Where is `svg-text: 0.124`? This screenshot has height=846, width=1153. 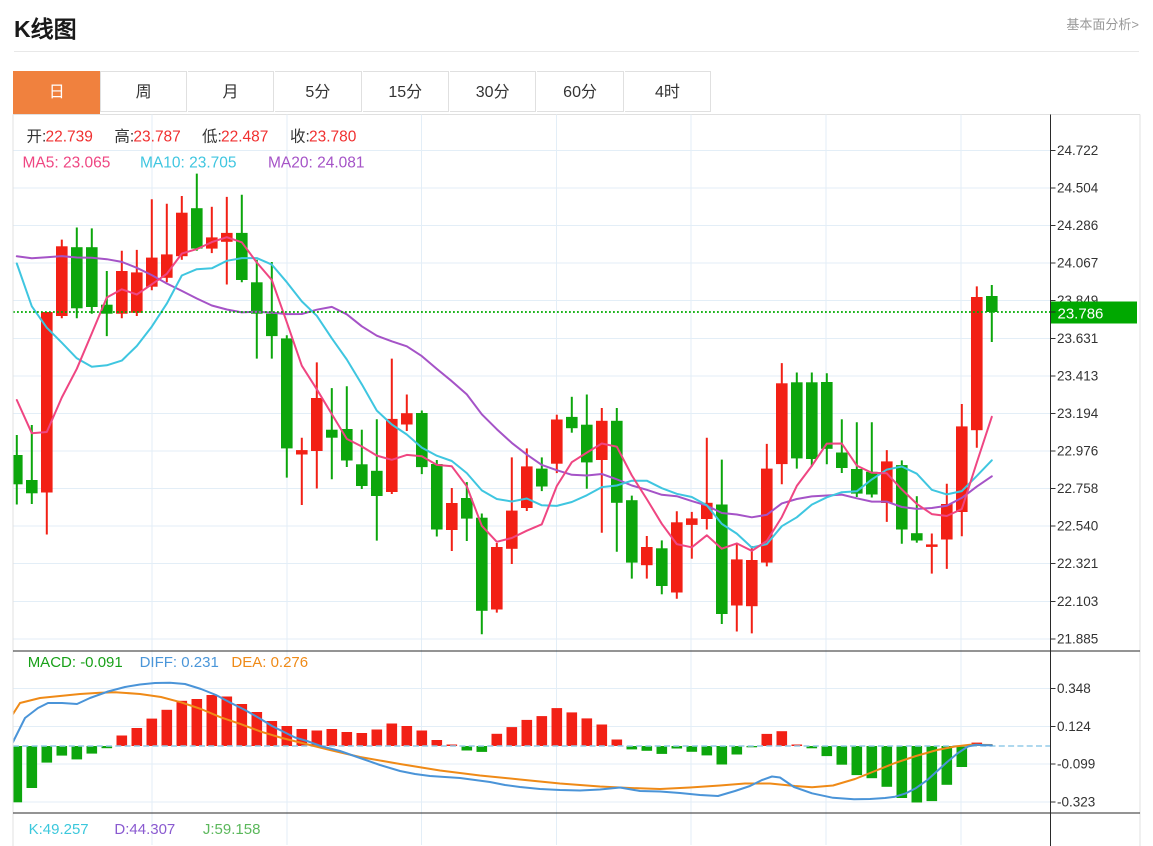
svg-text: 0.124 is located at coordinates (1074, 726).